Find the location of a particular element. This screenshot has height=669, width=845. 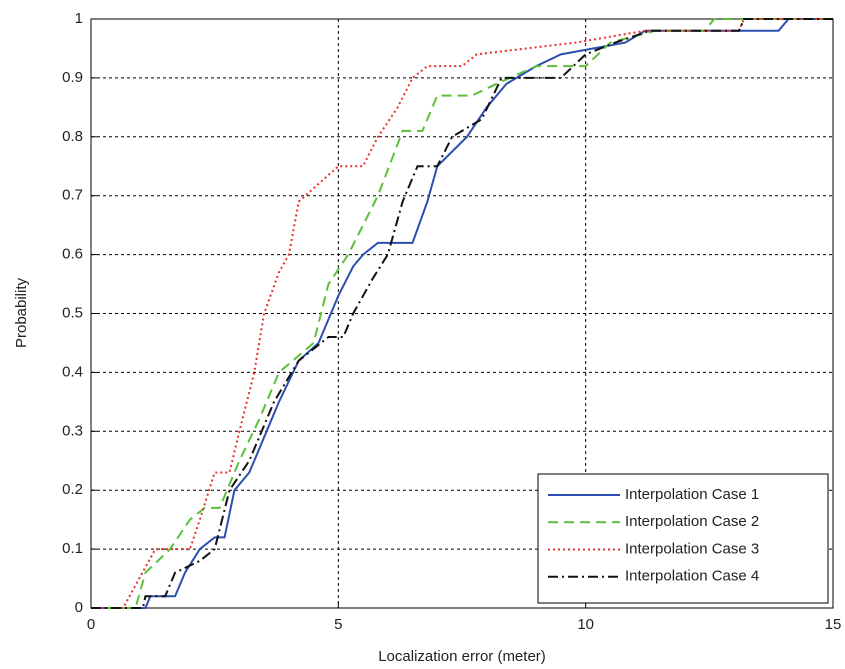

y-axis-label: Probability is located at coordinates (21, 312).